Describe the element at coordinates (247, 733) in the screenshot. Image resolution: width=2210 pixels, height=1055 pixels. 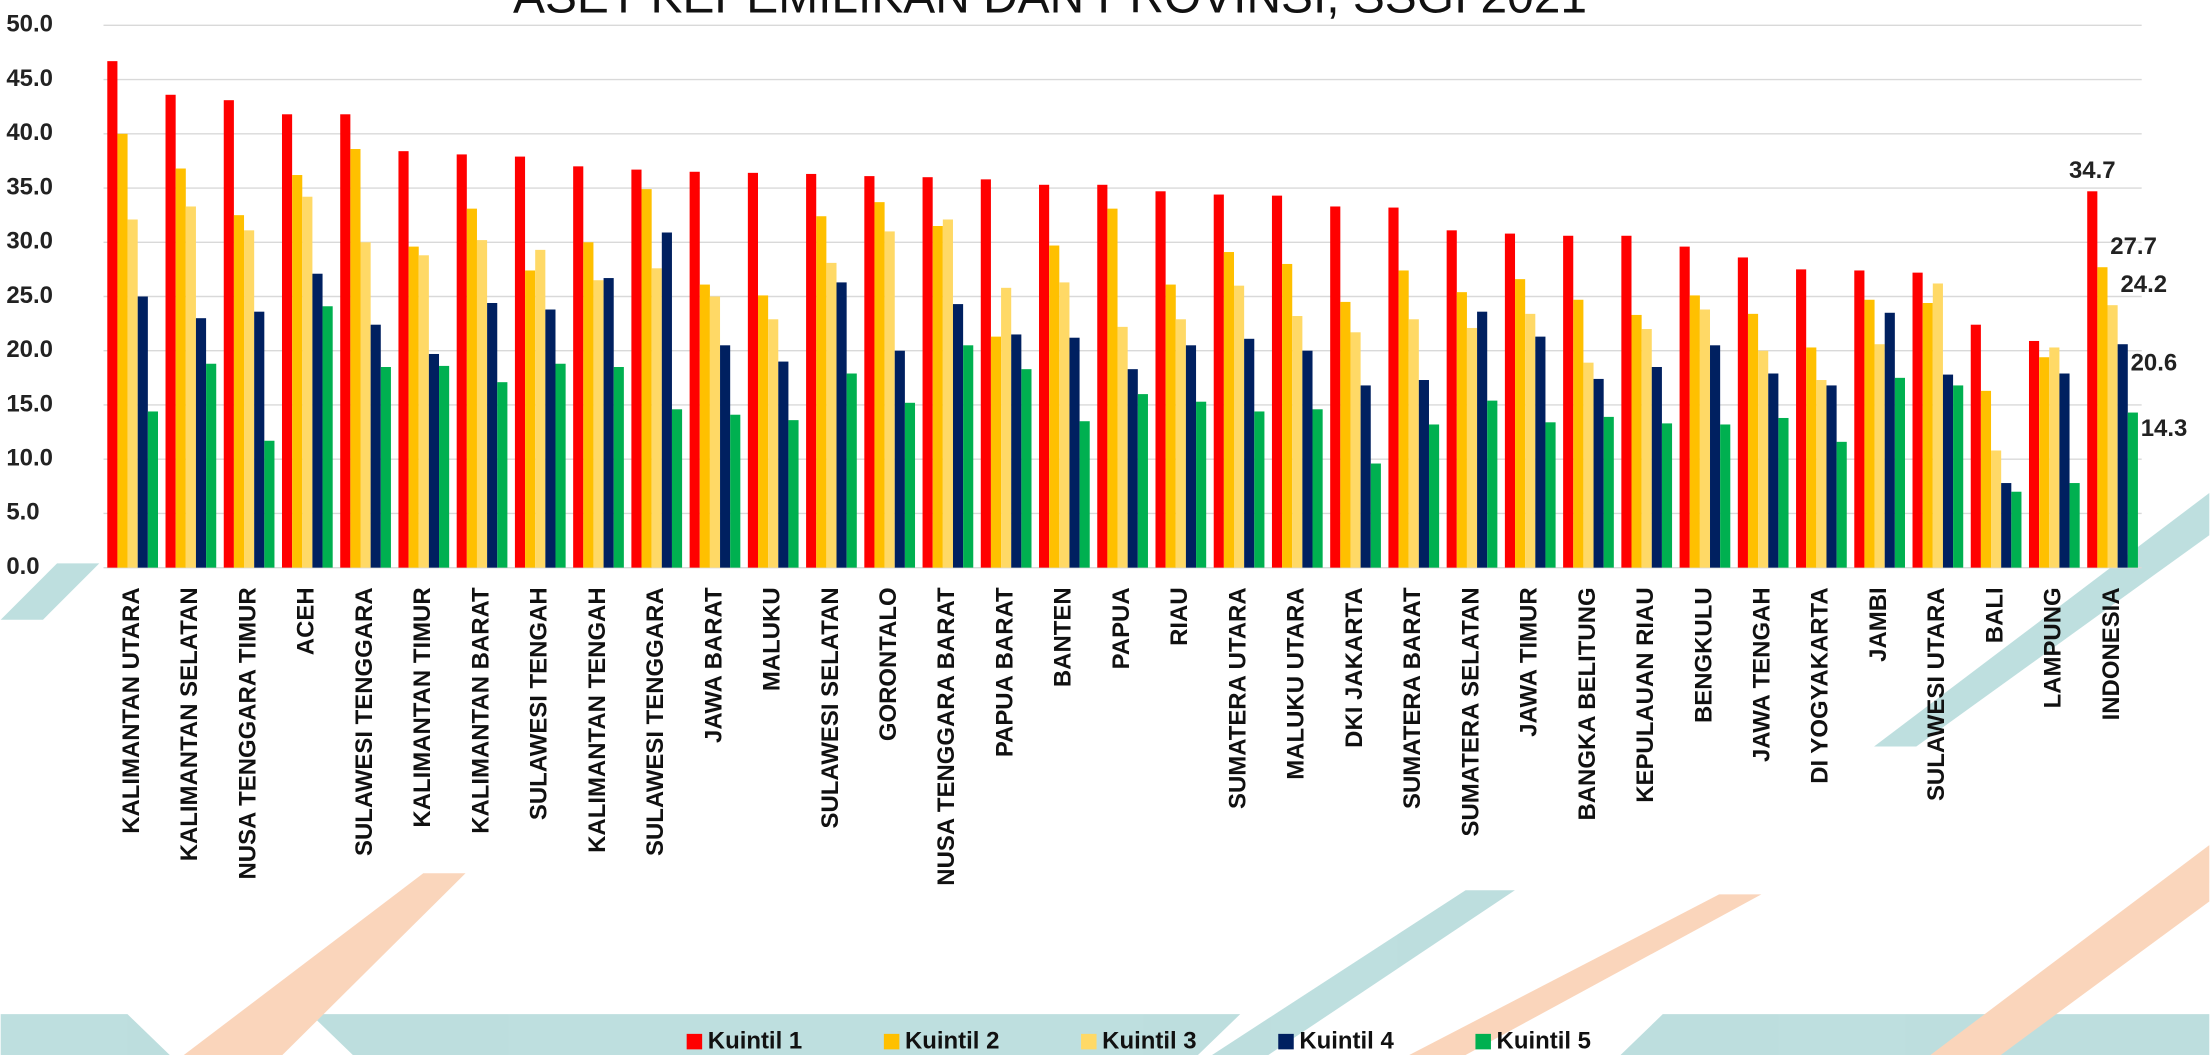
I see `x-tick-label: NUSA TENGGARA TIMUR` at that location.